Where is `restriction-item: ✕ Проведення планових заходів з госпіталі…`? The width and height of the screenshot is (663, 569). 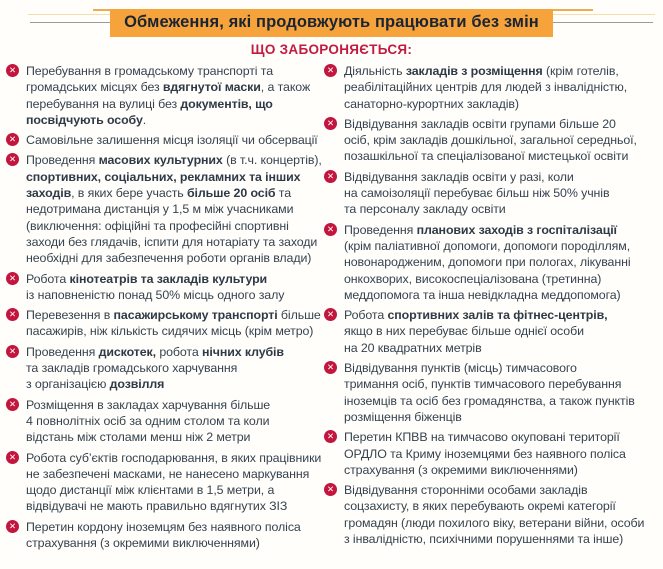 restriction-item: ✕ Проведення планових заходів з госпіталі… is located at coordinates (490, 262).